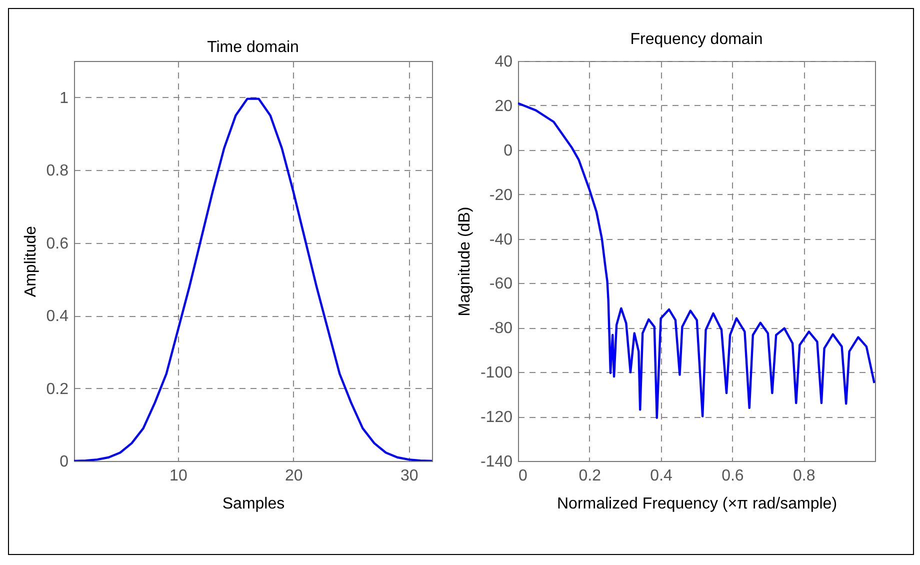 This screenshot has width=920, height=565. What do you see at coordinates (501, 239) in the screenshot?
I see `y-tick-label: -40` at bounding box center [501, 239].